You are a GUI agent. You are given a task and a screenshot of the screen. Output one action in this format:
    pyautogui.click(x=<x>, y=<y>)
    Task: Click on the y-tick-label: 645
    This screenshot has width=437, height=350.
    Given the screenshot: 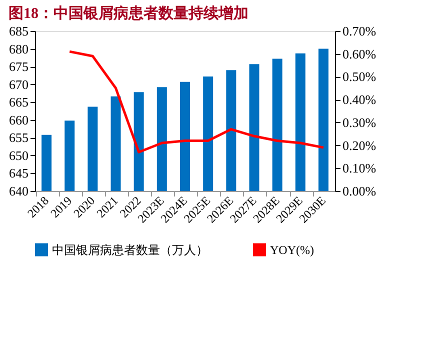 What is the action you would take?
    pyautogui.click(x=18, y=173)
    